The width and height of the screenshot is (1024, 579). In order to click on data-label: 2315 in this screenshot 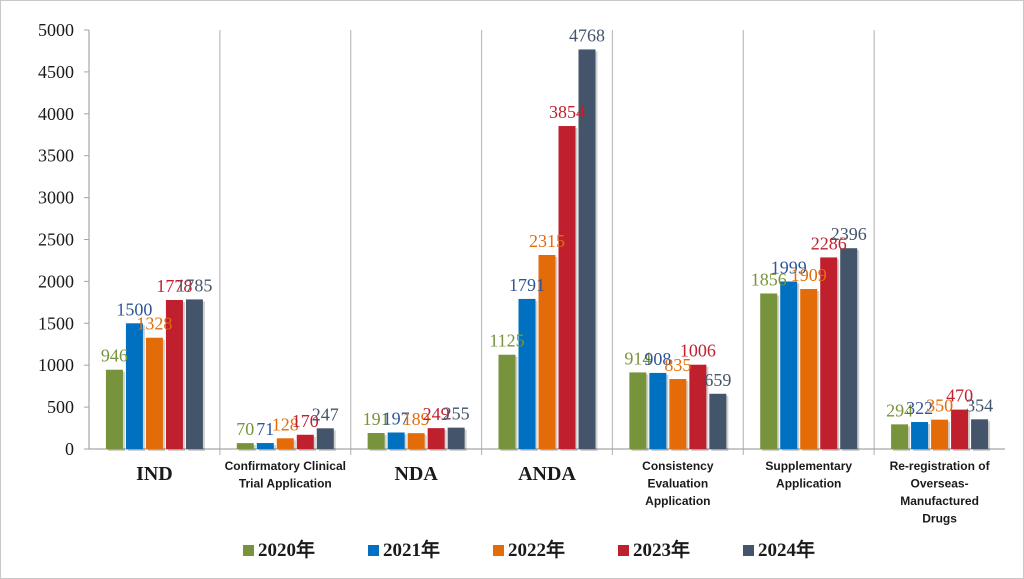, I will do `click(547, 241)`.